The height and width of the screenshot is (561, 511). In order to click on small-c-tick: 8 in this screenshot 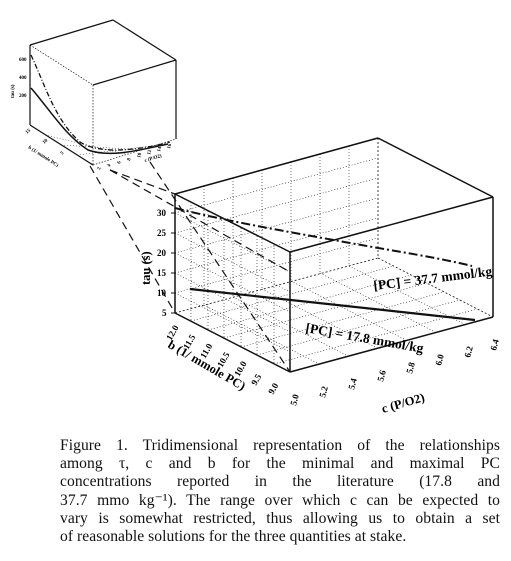, I will do `click(130, 159)`.